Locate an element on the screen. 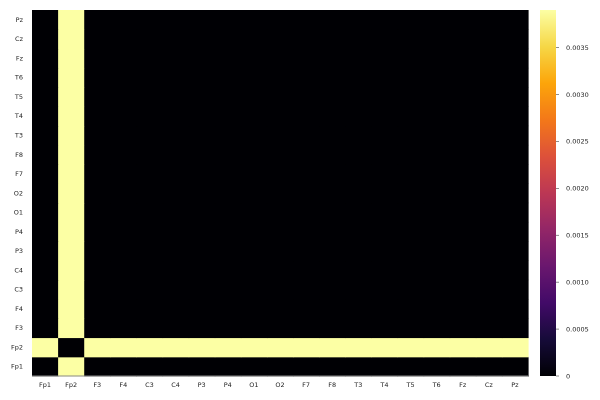  heatmap-cell-T5-C4 is located at coordinates (176, 97).